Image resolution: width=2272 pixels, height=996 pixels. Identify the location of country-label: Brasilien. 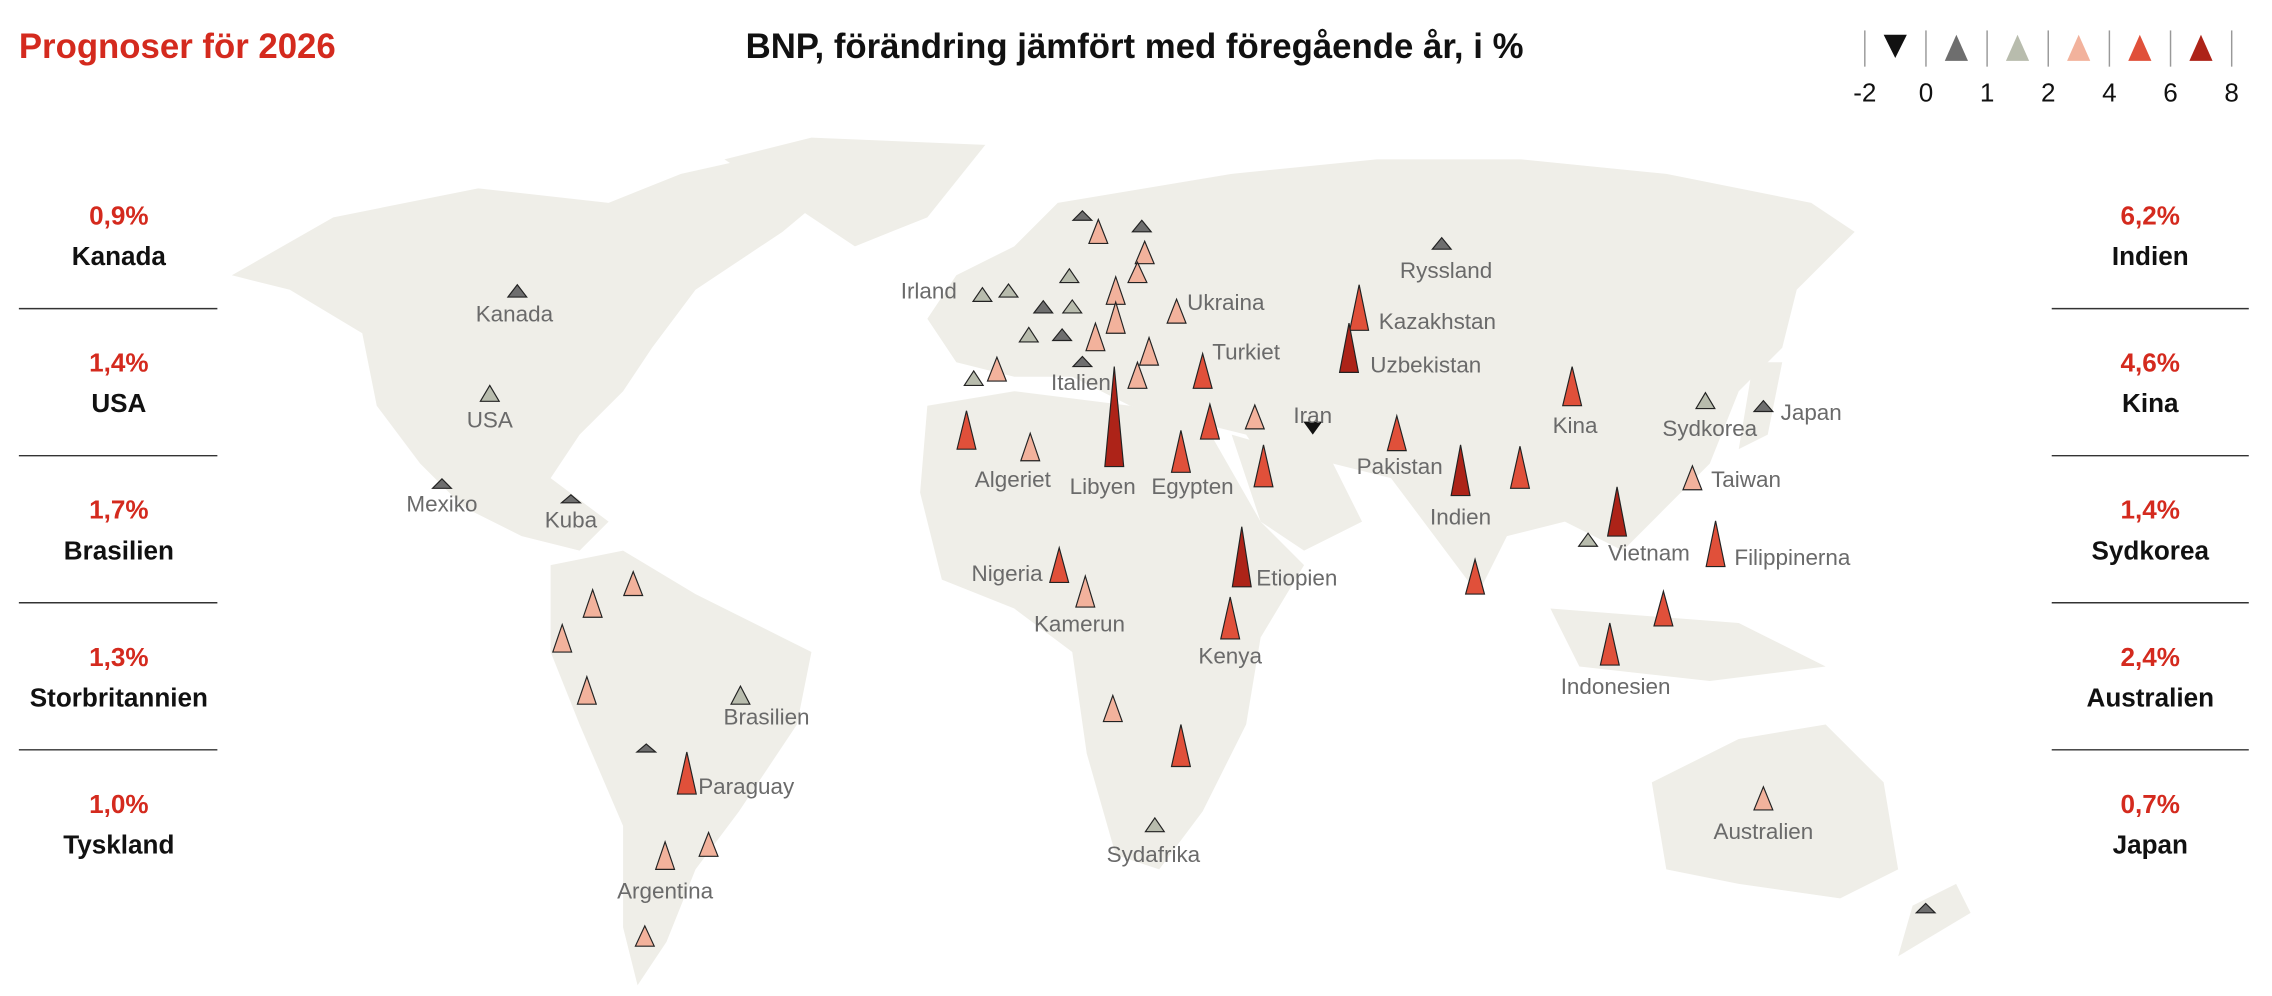
(766, 716).